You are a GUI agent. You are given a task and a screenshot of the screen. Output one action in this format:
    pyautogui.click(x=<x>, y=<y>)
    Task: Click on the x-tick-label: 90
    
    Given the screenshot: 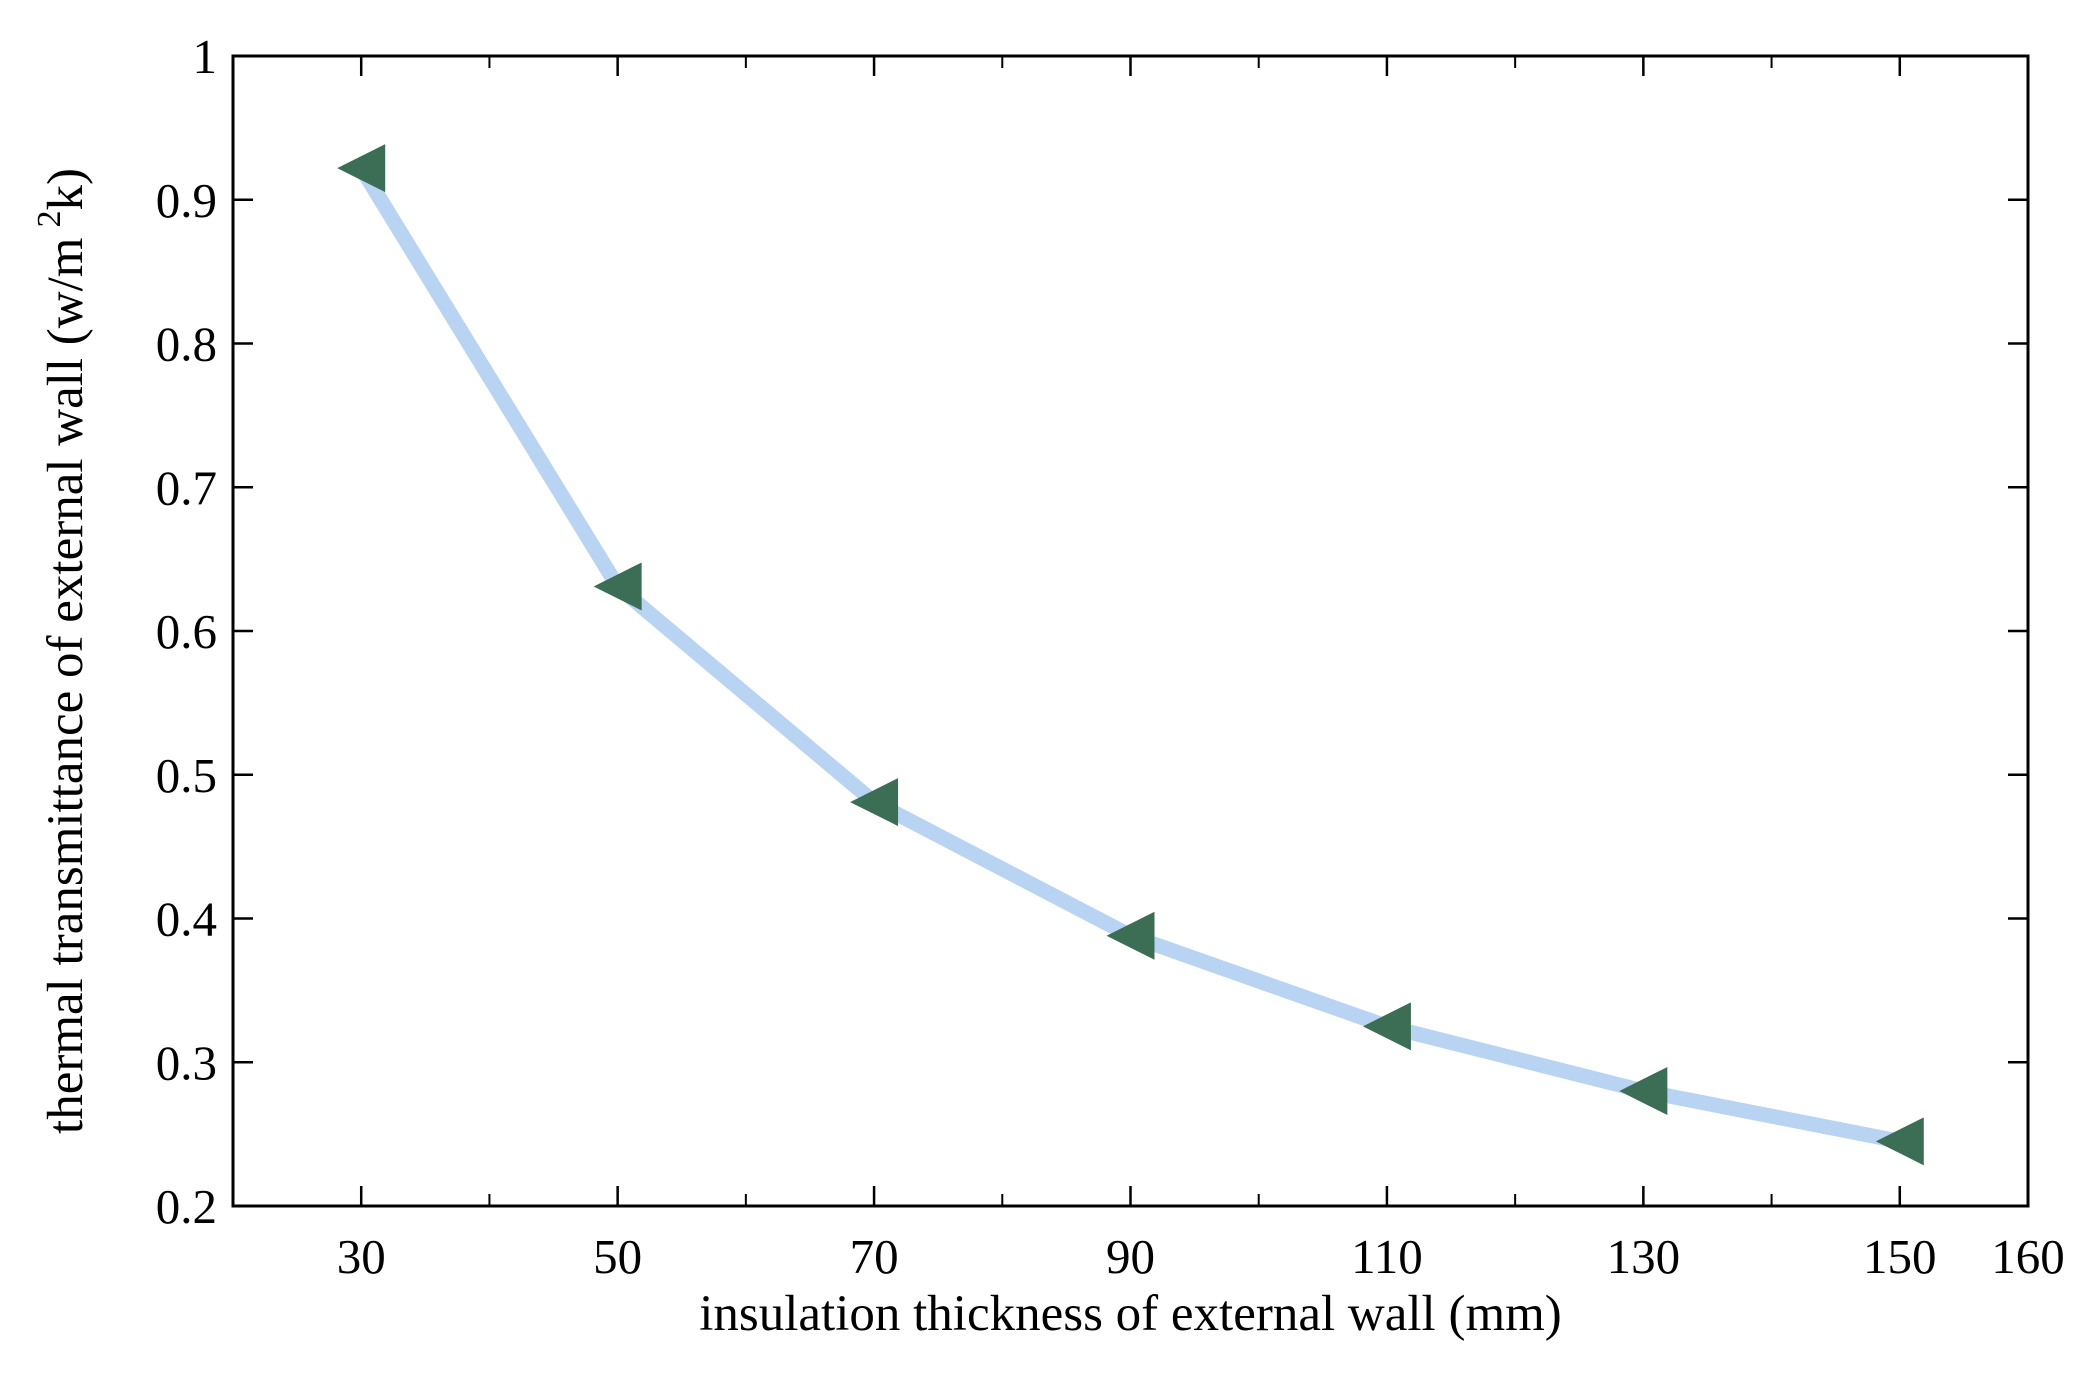 What is the action you would take?
    pyautogui.click(x=1130, y=1256)
    